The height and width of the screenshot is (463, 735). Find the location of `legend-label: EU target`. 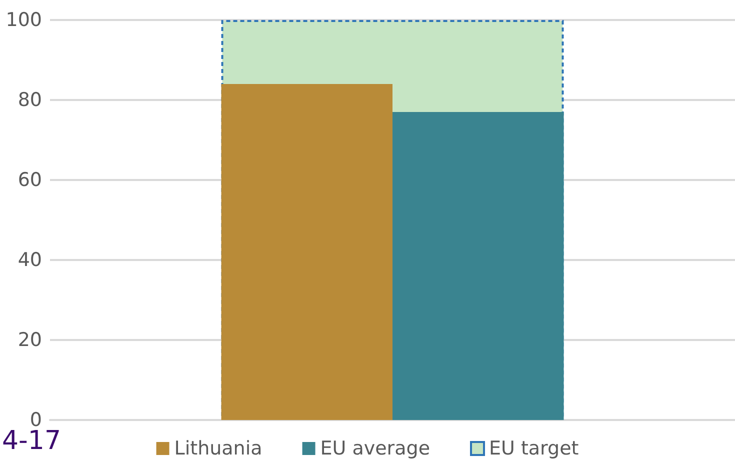

legend-label: EU target is located at coordinates (534, 449).